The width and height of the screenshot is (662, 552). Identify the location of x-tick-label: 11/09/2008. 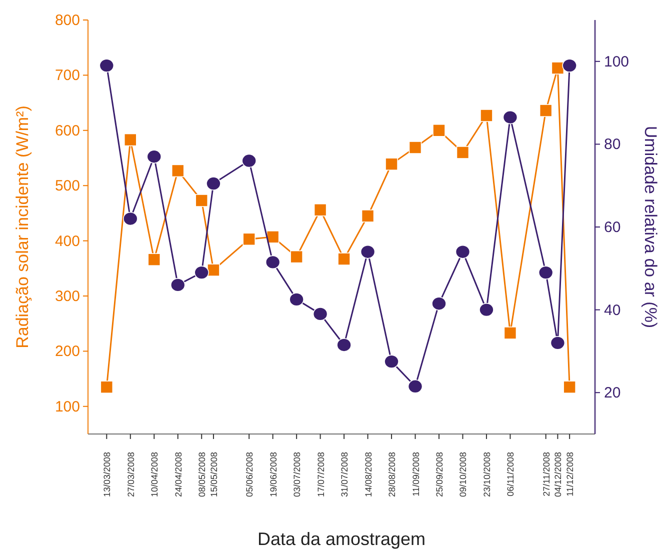
(415, 474).